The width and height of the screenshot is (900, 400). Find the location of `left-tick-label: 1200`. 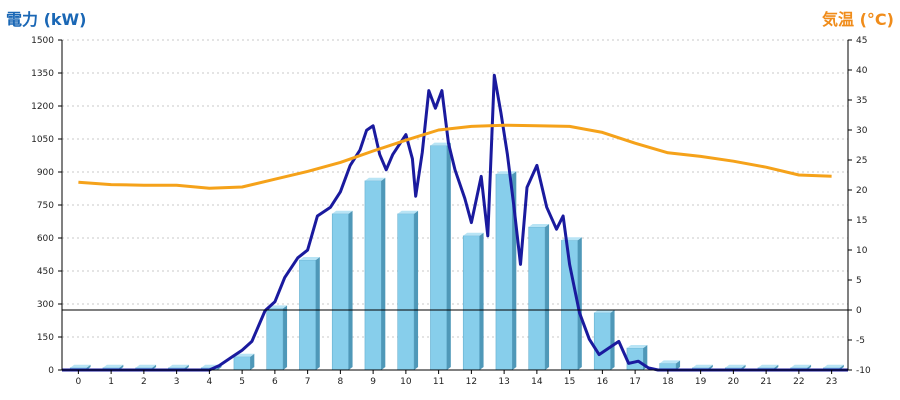

left-tick-label: 1200 is located at coordinates (42, 107).